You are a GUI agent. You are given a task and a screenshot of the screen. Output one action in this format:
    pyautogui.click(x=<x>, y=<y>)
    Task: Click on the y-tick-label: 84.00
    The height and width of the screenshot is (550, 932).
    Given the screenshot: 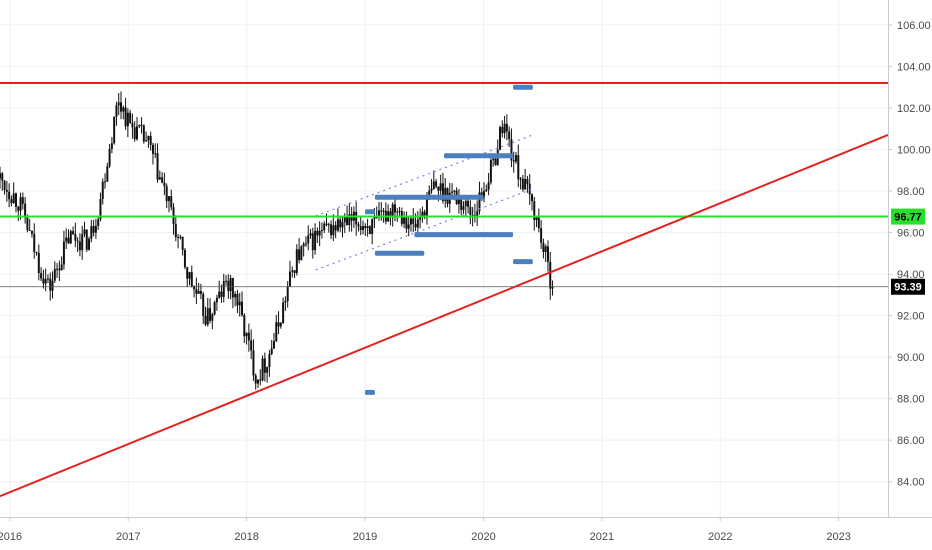 What is the action you would take?
    pyautogui.click(x=911, y=483)
    